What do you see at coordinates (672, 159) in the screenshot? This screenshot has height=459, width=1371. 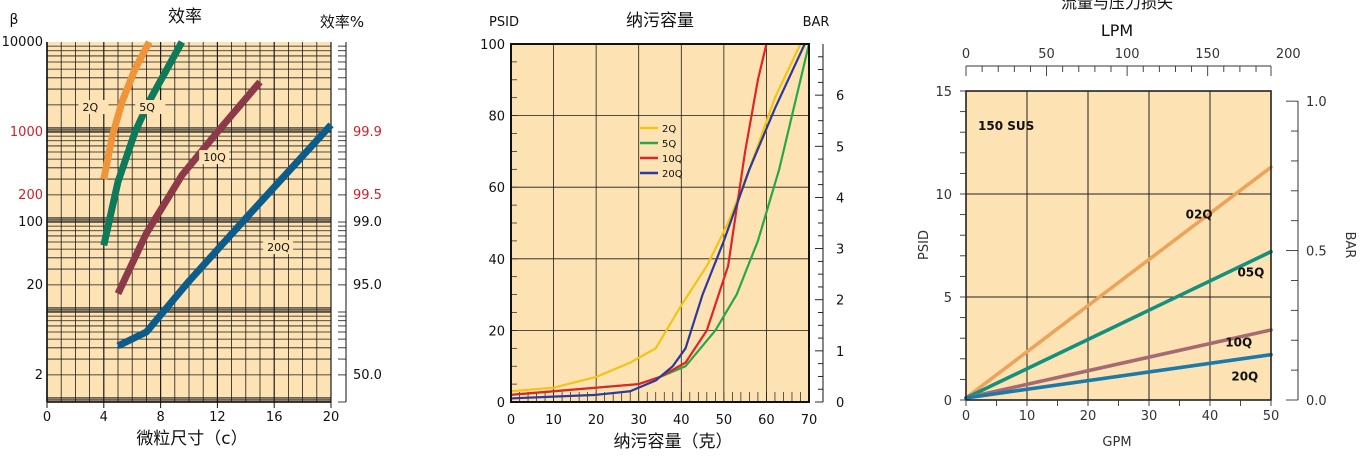 I see `dirt-capacity-legend-label: 10Q` at bounding box center [672, 159].